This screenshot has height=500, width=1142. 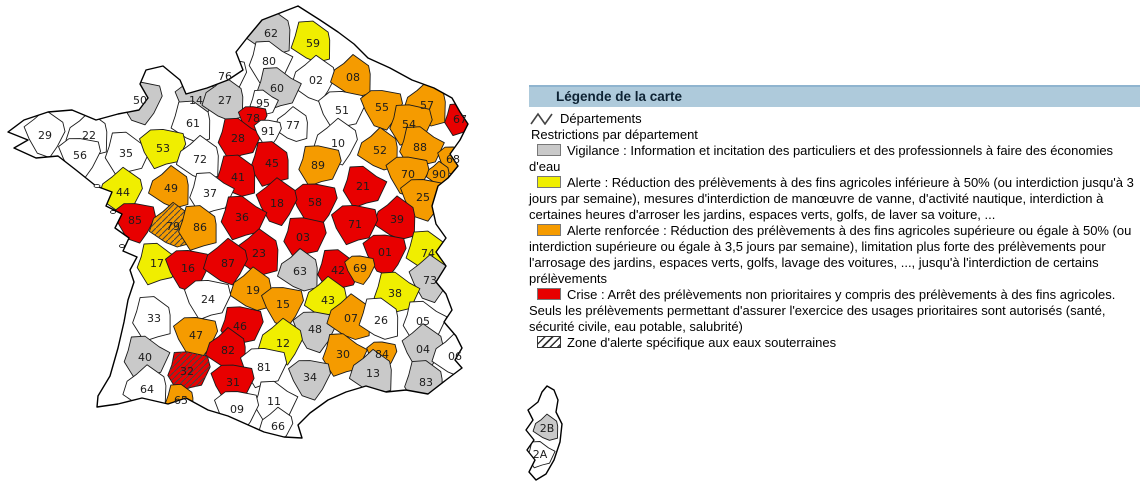 What do you see at coordinates (173, 226) in the screenshot?
I see `department-label-79: 79` at bounding box center [173, 226].